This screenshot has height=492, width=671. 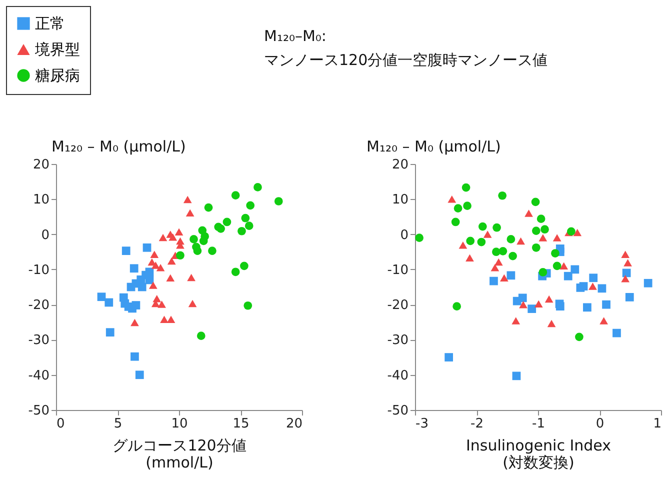 What do you see at coordinates (397, 340) in the screenshot?
I see `y-tick-label: -30` at bounding box center [397, 340].